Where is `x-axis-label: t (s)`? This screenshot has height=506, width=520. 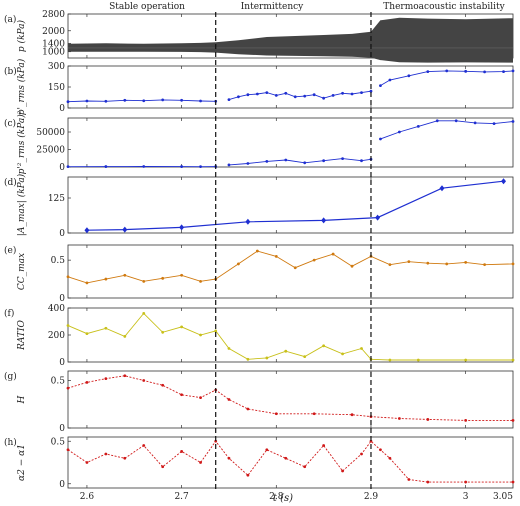 x-axis-label: t (s) is located at coordinates (283, 498).